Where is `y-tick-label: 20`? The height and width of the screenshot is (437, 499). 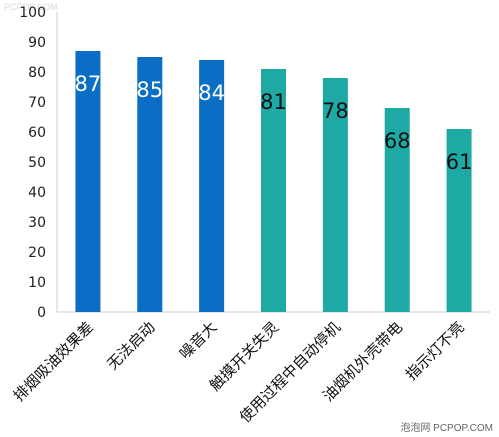 y-tick-label: 20 is located at coordinates (37, 253).